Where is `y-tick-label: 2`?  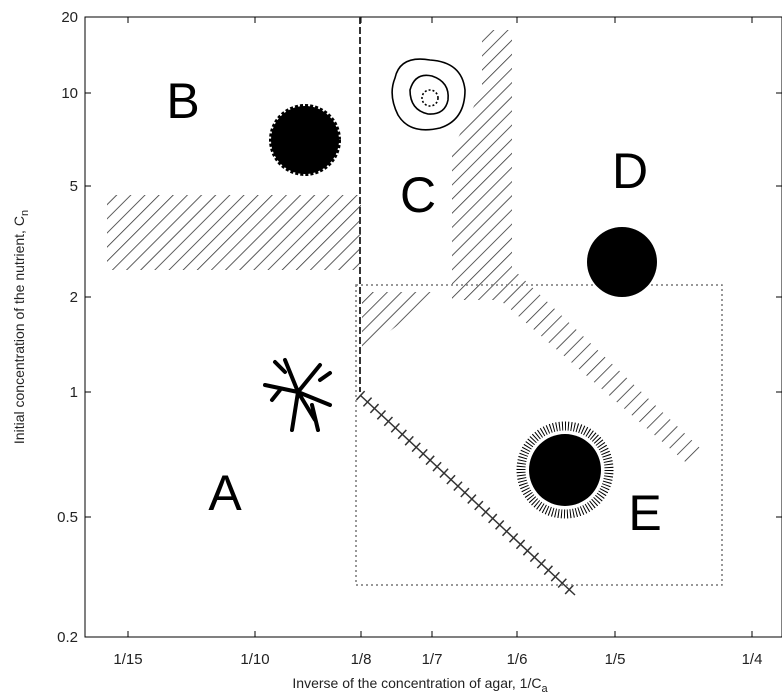 y-tick-label: 2 is located at coordinates (74, 297).